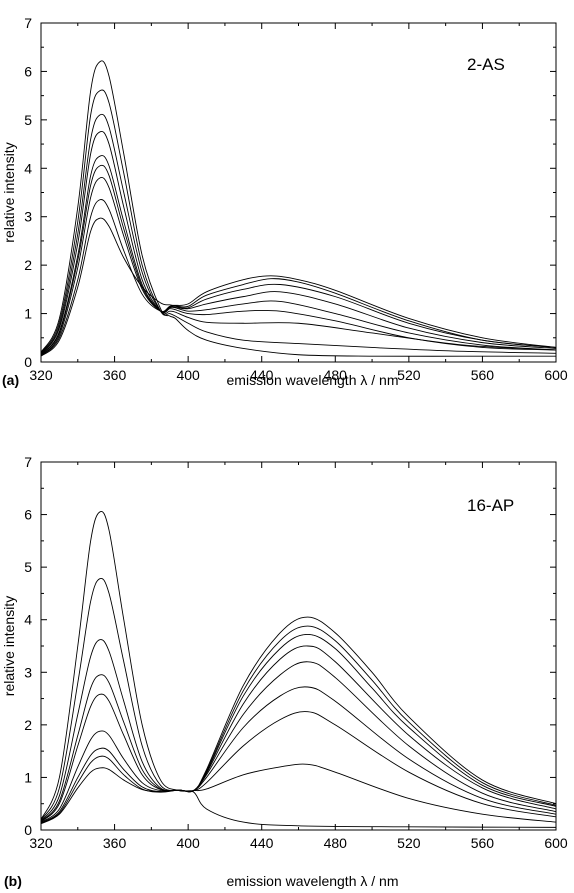 The height and width of the screenshot is (893, 574). What do you see at coordinates (490, 505) in the screenshot?
I see `sample-annotation: 16-AP` at bounding box center [490, 505].